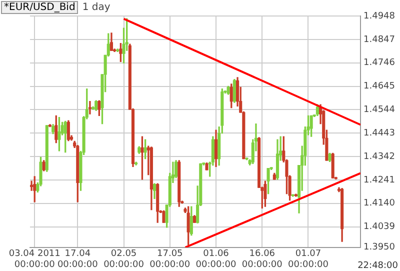 The width and height of the screenshot is (400, 271). What do you see at coordinates (380, 227) in the screenshot?
I see `y-tick-label: 1.4039` at bounding box center [380, 227].